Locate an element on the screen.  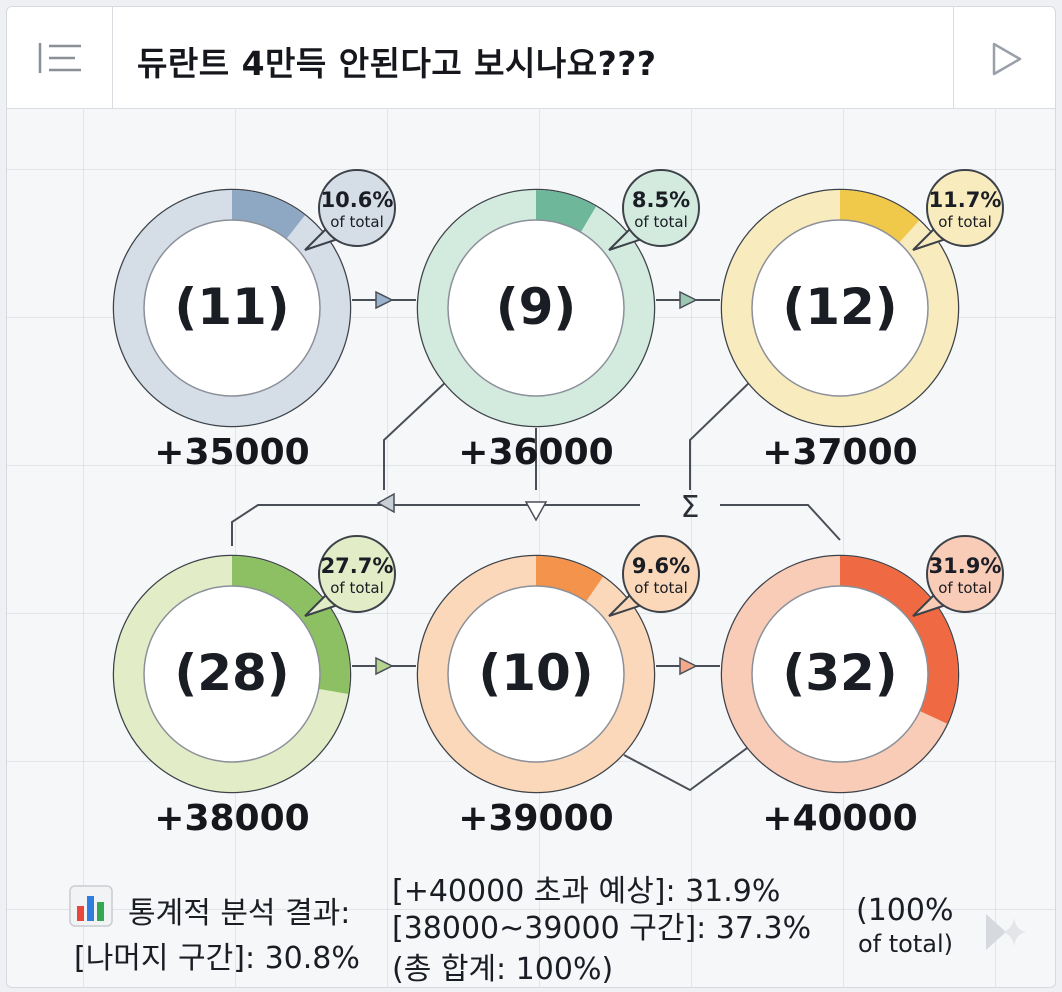
total-percent: (100% is located at coordinates (905, 910).